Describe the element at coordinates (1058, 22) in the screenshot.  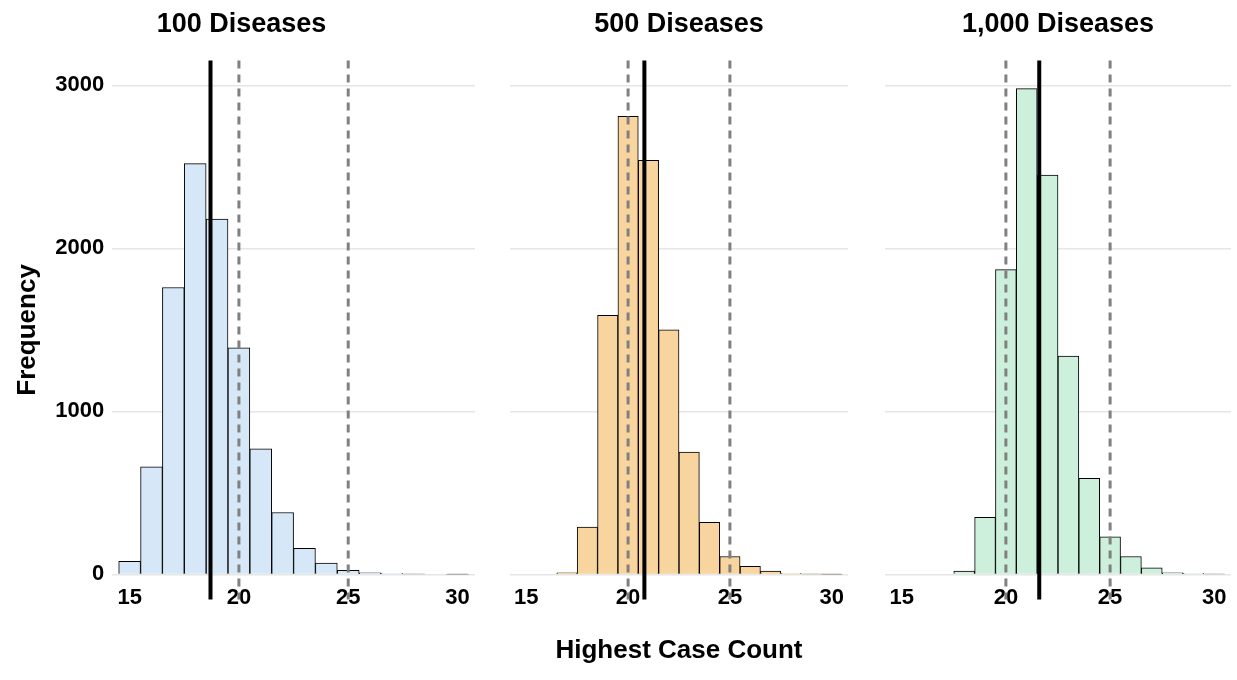
I see `chart-title: 1,000 Diseases` at that location.